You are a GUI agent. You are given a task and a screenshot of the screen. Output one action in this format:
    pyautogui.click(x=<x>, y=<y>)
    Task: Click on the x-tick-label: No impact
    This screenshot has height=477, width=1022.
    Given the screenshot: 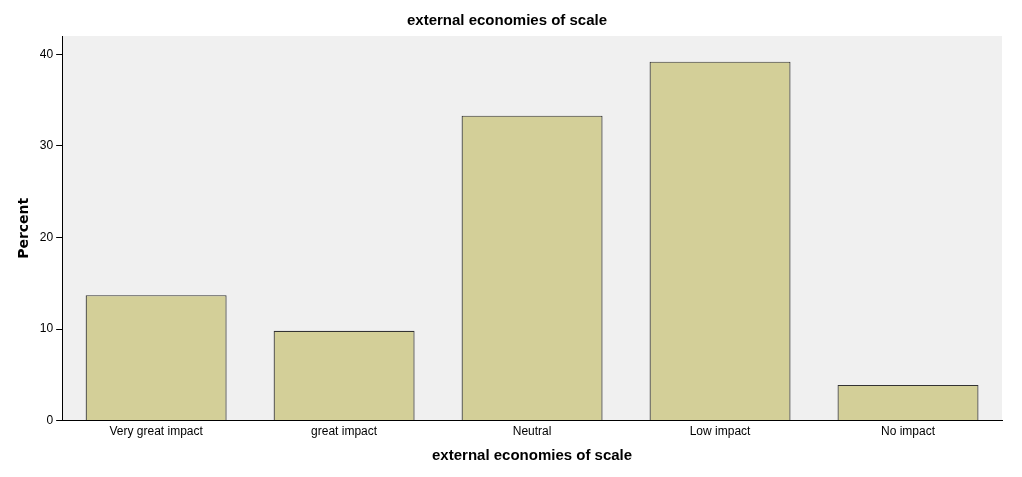 What is the action you would take?
    pyautogui.click(x=908, y=431)
    